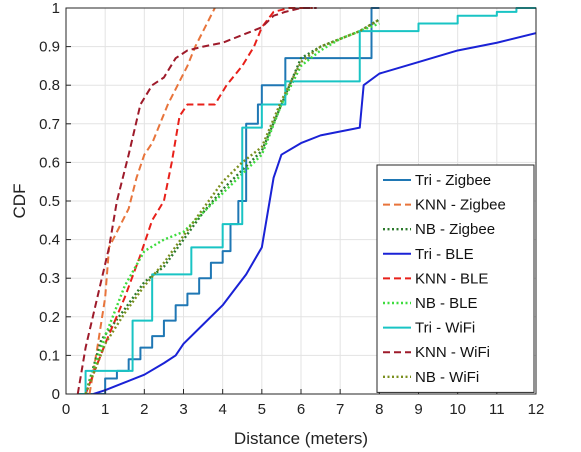 Image resolution: width=581 pixels, height=452 pixels. Describe the element at coordinates (49, 47) in the screenshot. I see `y-tick-label: 0.9` at that location.